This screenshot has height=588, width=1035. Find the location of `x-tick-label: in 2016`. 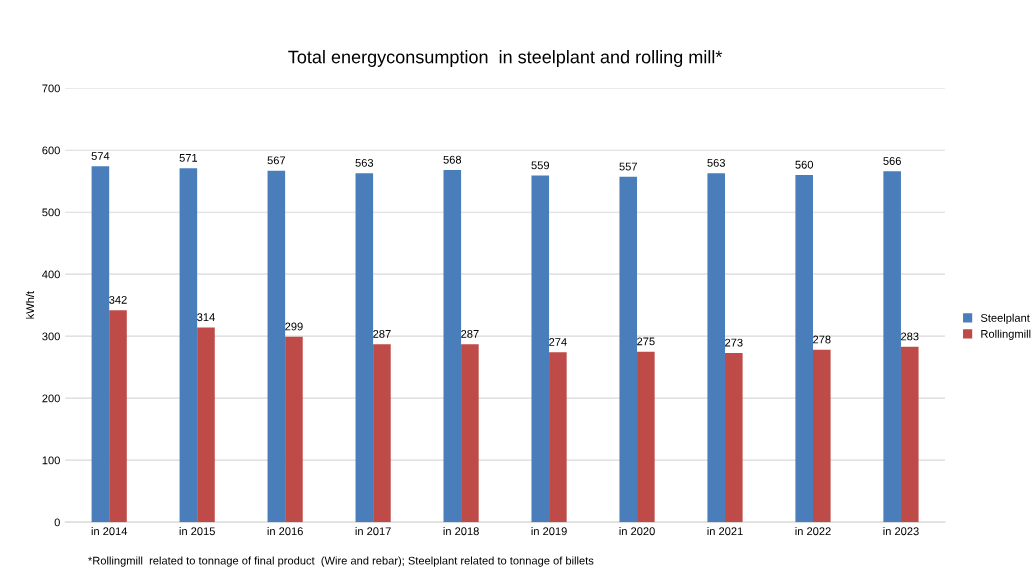

x-tick-label: in 2016 is located at coordinates (285, 531).